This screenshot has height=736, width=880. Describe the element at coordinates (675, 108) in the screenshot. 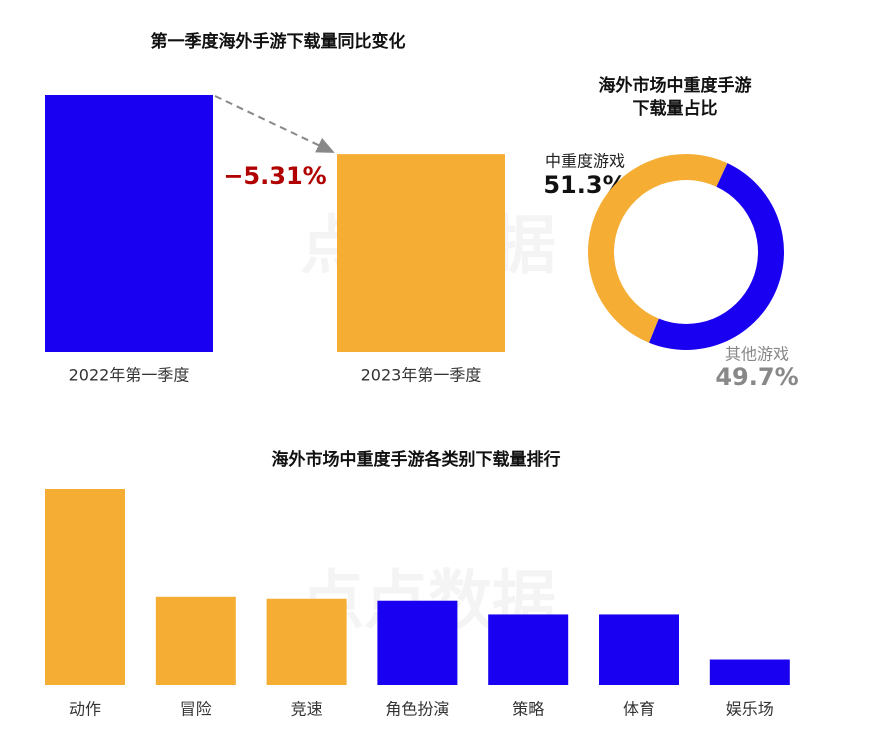

I see `chart-title: 下载量占比` at that location.